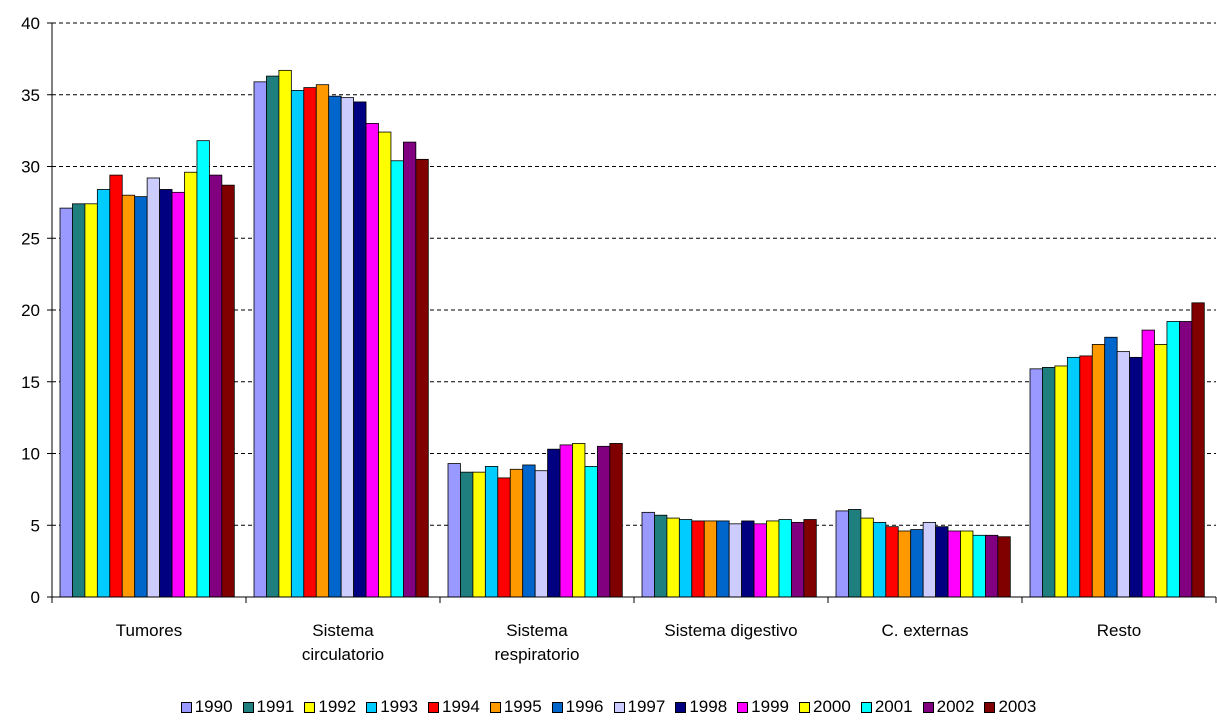 The height and width of the screenshot is (720, 1217). Describe the element at coordinates (399, 706) in the screenshot. I see `legend-label: 1993` at that location.